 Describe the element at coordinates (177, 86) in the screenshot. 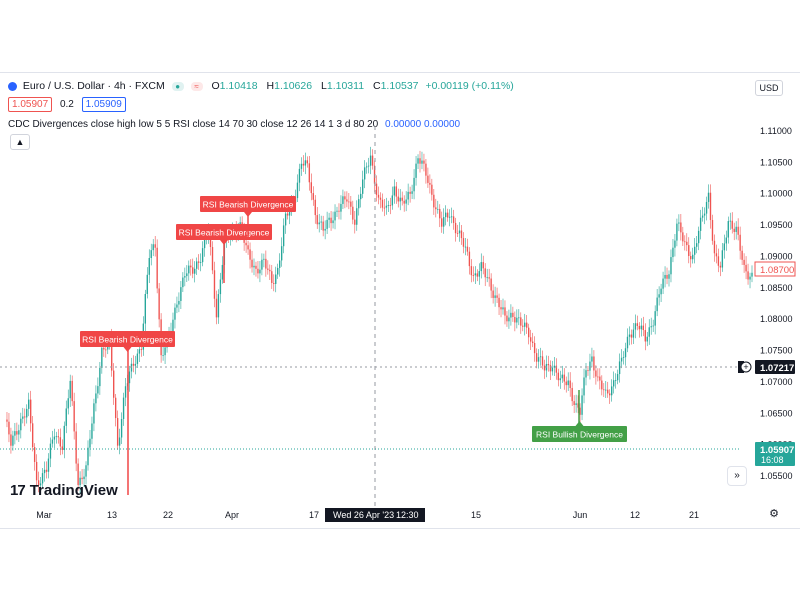

I see `market-status-icon: ●` at that location.